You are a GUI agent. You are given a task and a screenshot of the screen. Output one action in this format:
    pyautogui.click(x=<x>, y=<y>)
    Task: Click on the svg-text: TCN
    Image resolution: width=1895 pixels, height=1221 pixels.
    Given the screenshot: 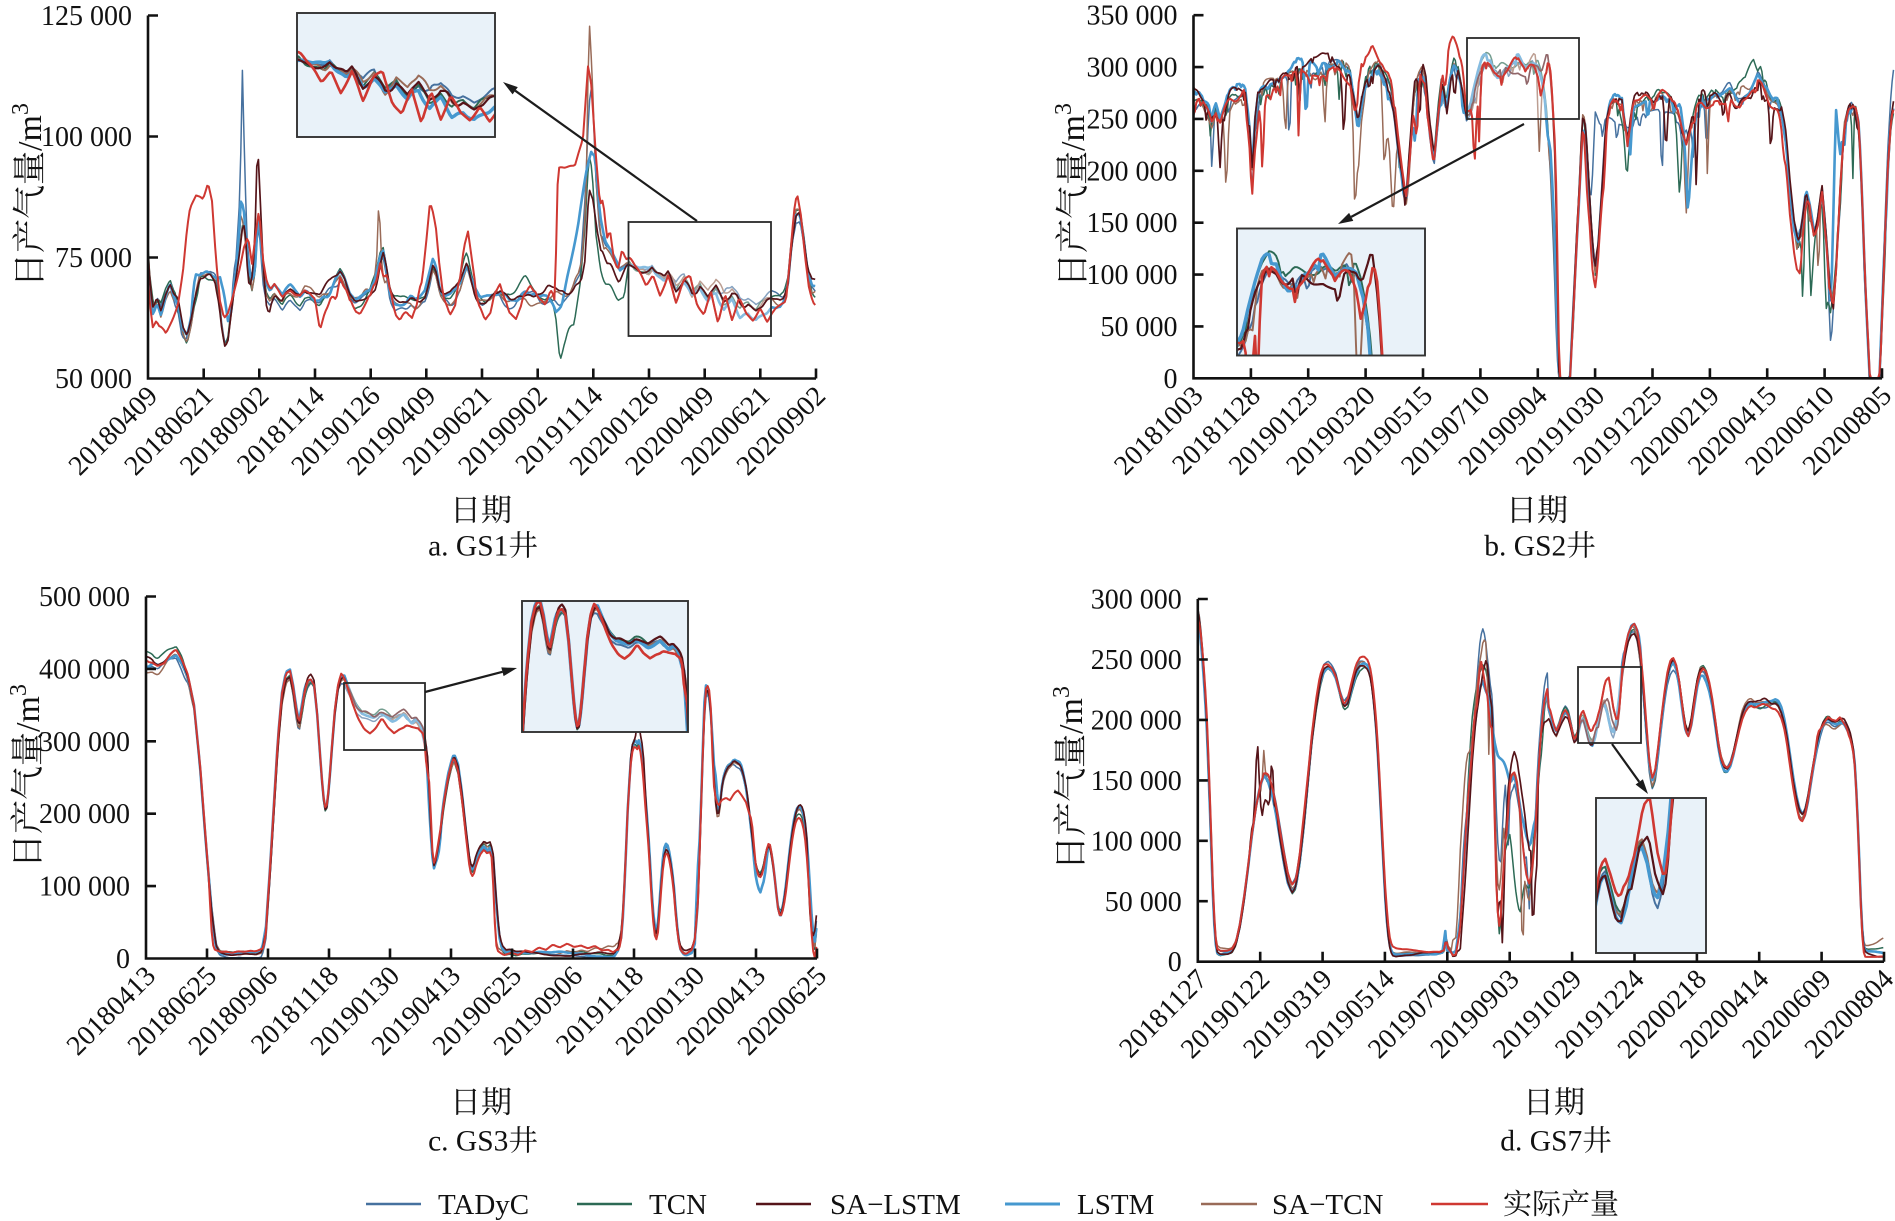 What is the action you would take?
    pyautogui.click(x=678, y=1205)
    